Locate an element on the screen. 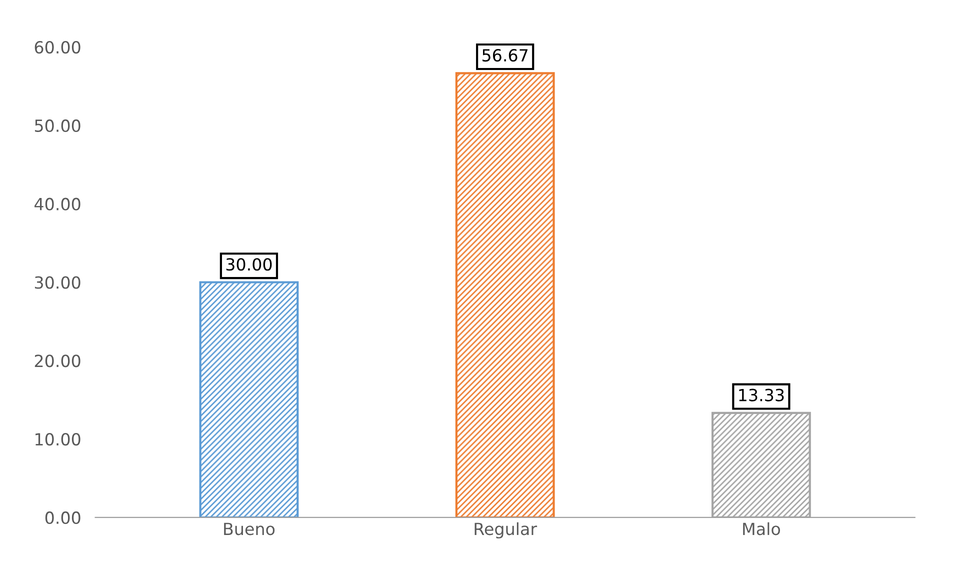 This screenshot has height=588, width=953. y-tick-label: 60.00 is located at coordinates (57, 47).